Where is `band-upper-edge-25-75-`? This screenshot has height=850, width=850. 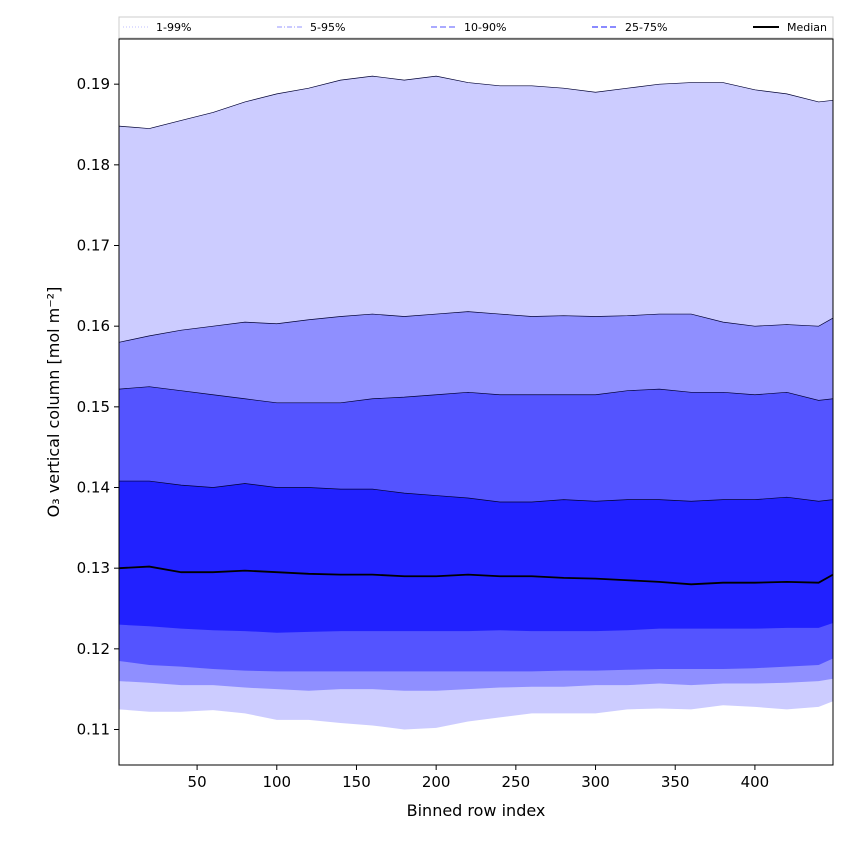 band-upper-edge-25-75- is located at coordinates (476, 491).